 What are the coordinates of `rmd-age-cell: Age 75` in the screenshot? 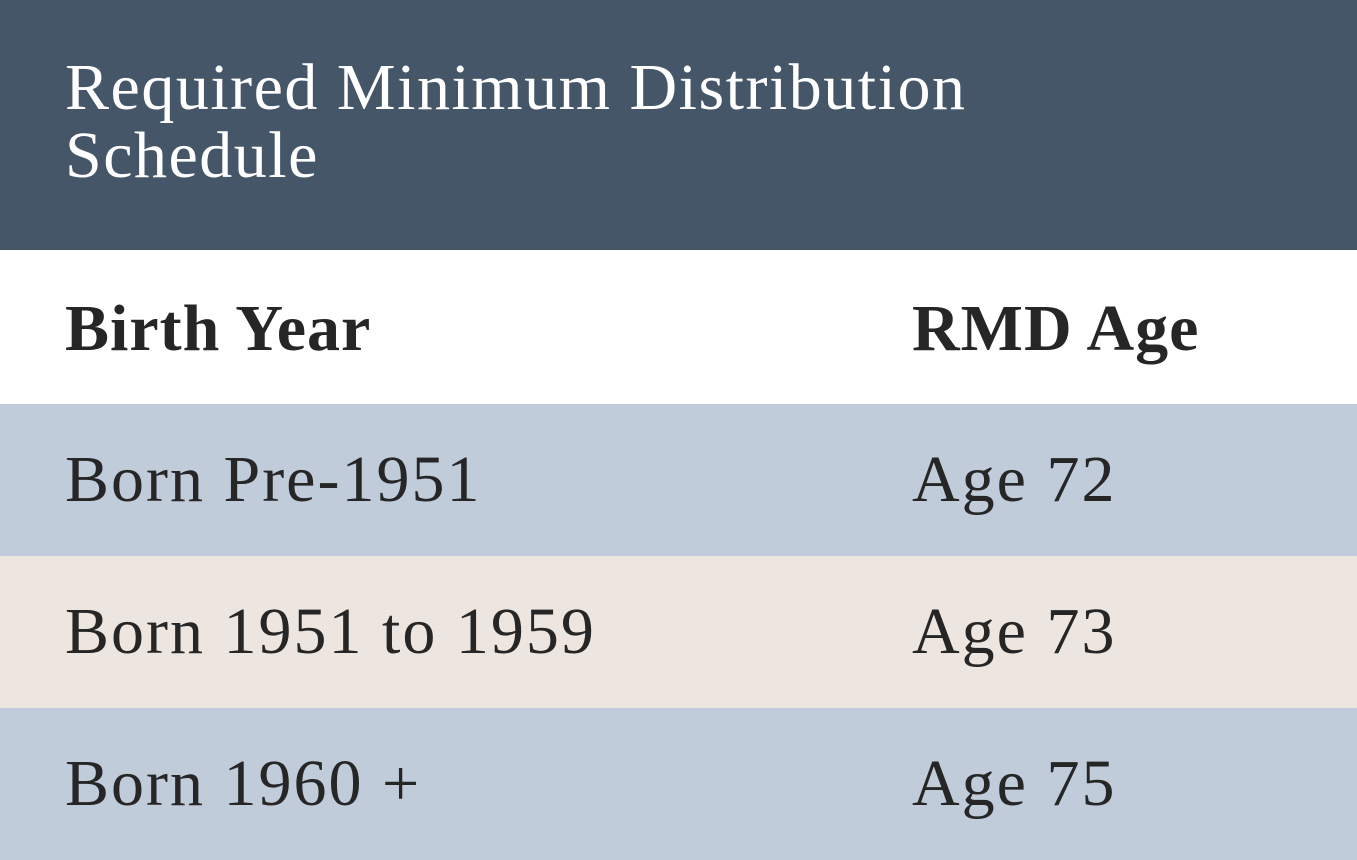 It's located at (1014, 783).